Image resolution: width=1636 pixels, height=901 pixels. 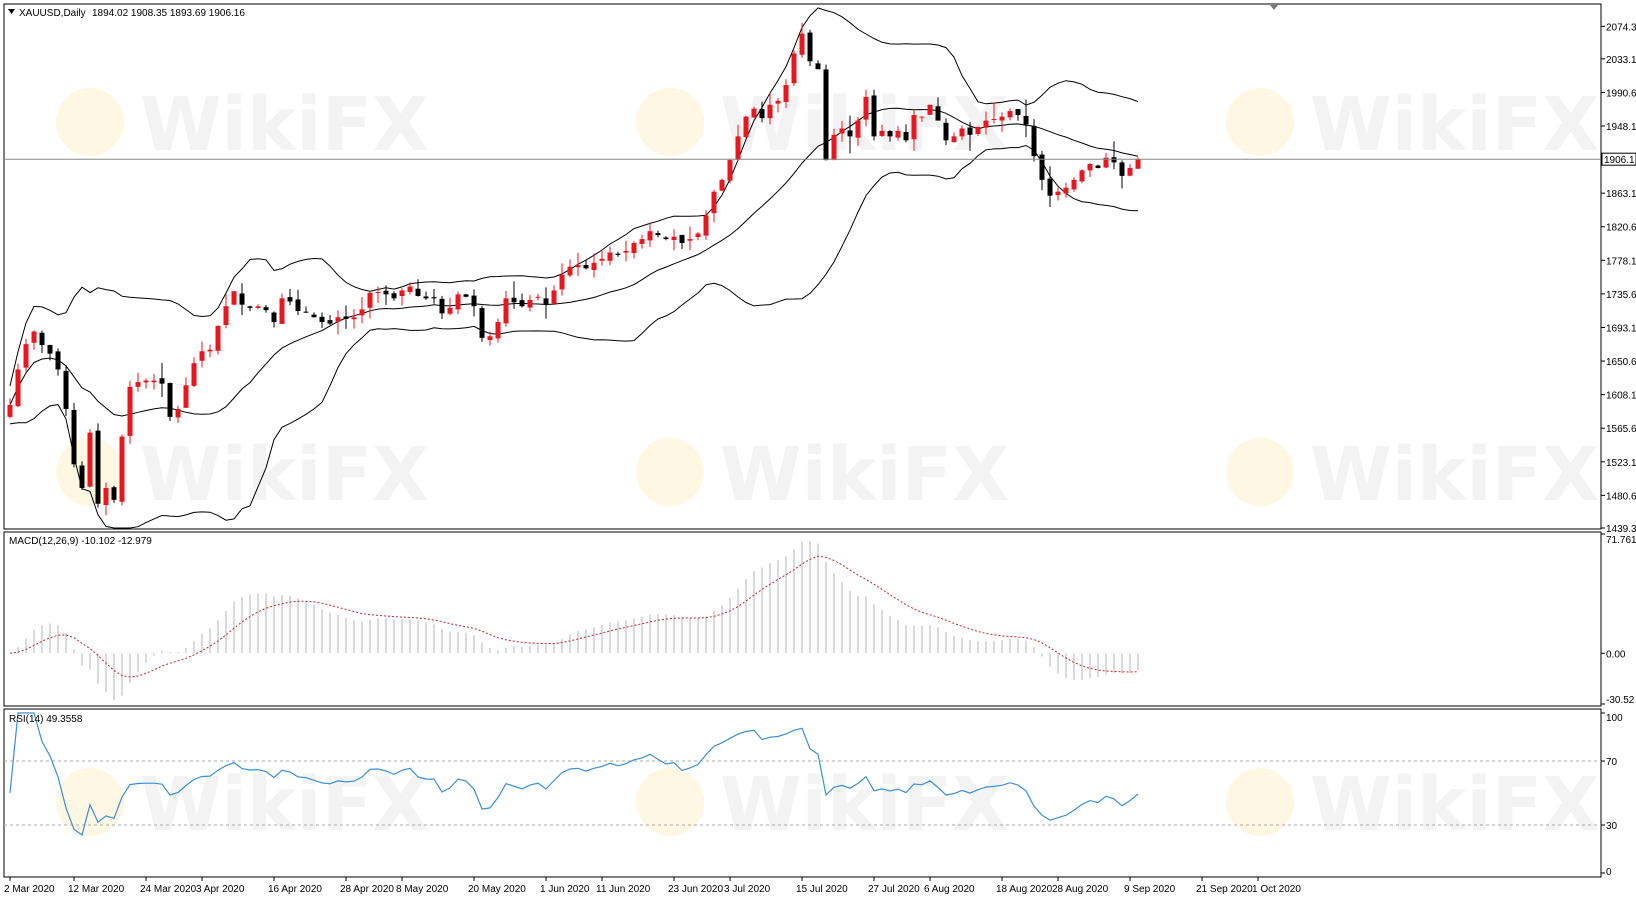 What do you see at coordinates (1621, 328) in the screenshot?
I see `price-tick-label: 1693.1` at bounding box center [1621, 328].